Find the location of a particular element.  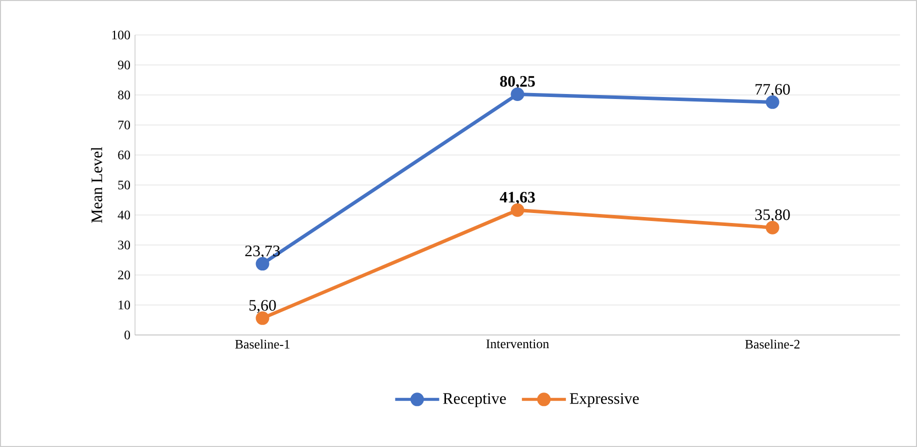

x-tick-label: Baseline-2 is located at coordinates (772, 344).